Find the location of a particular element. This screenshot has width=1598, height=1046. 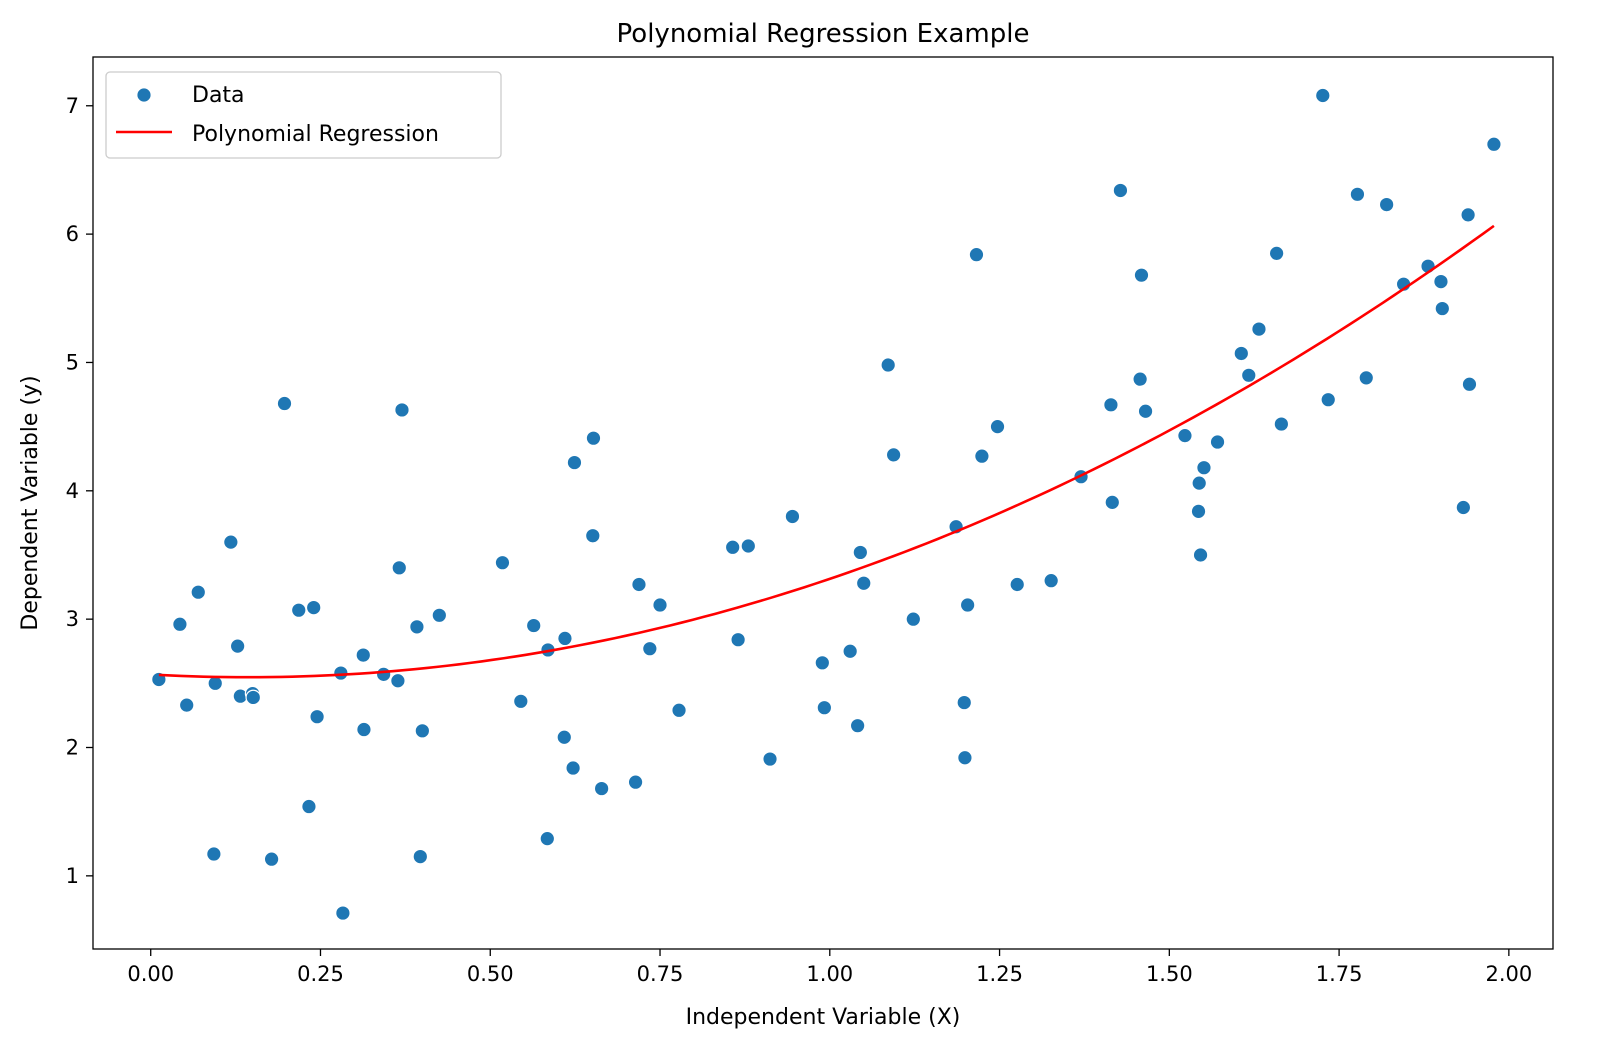

chart-title: Polynomial Regression Example is located at coordinates (823, 34).